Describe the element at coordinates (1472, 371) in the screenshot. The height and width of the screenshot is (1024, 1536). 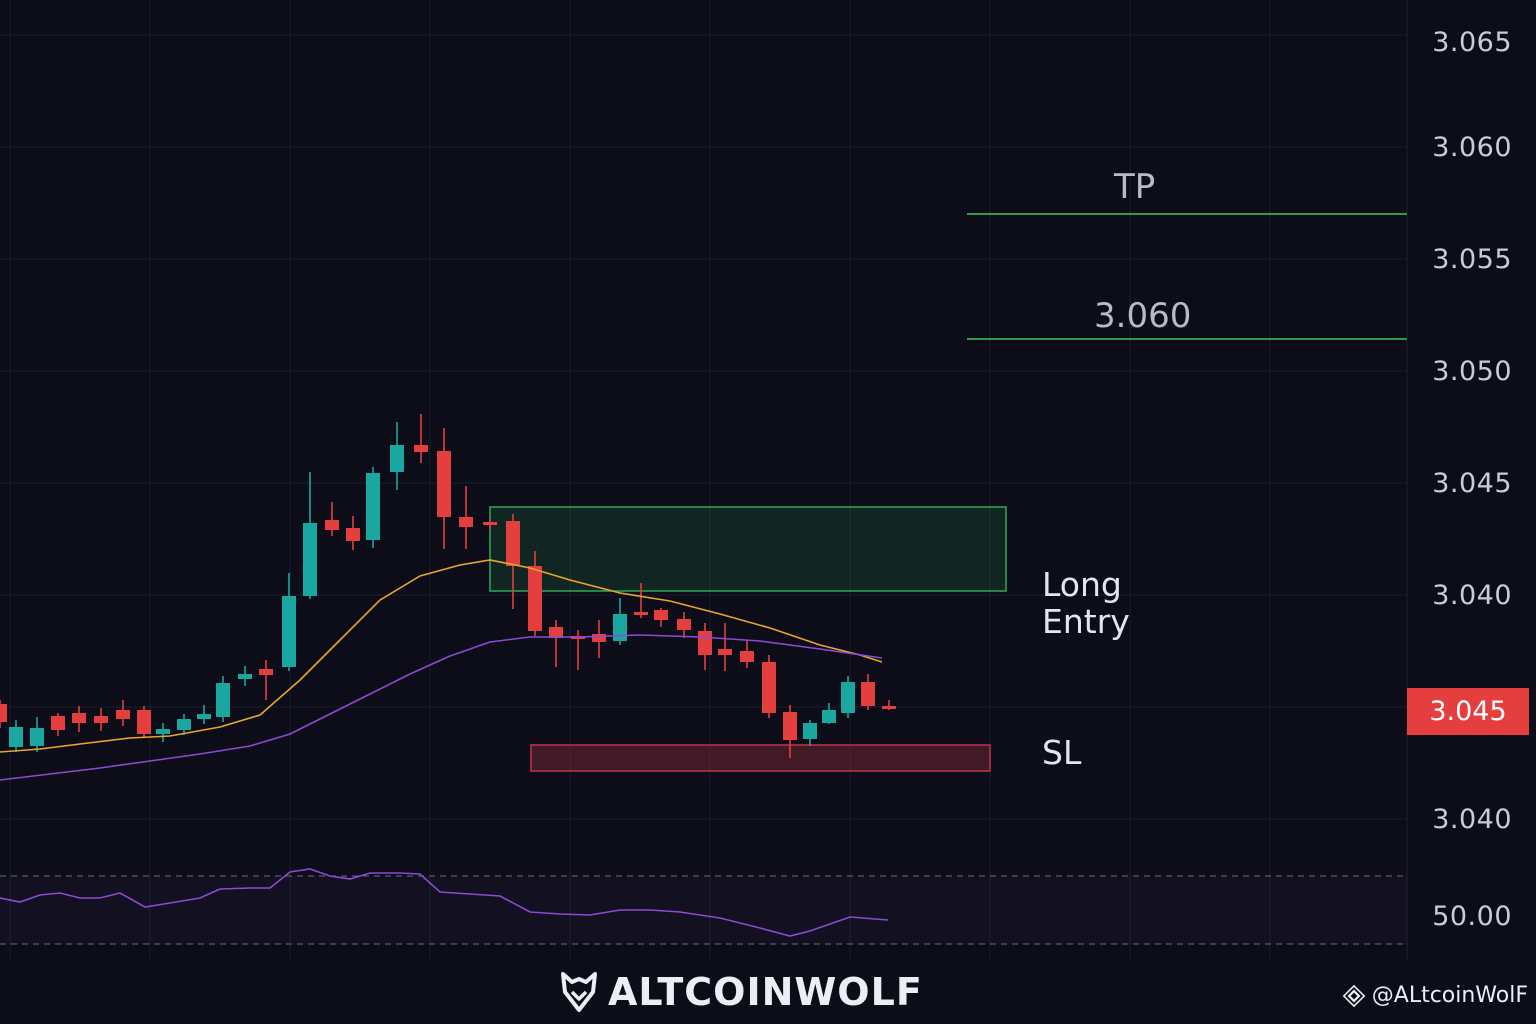
I see `price-tick: 3.050` at that location.